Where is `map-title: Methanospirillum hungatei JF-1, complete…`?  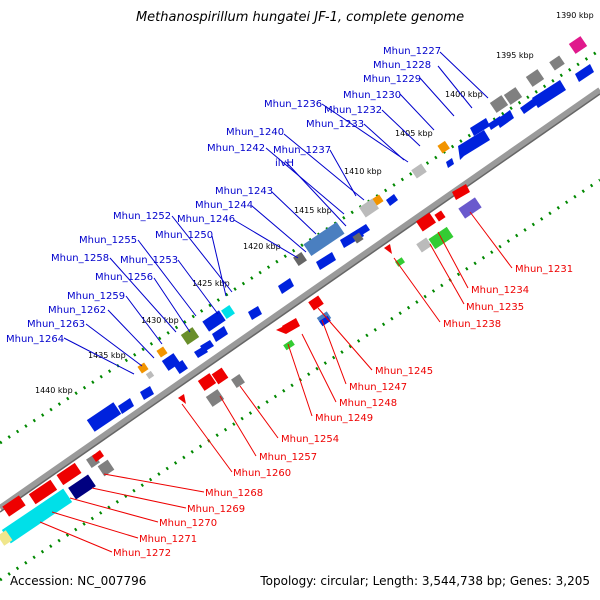 map-title: Methanospirillum hungatei JF-1, complete… is located at coordinates (300, 17).